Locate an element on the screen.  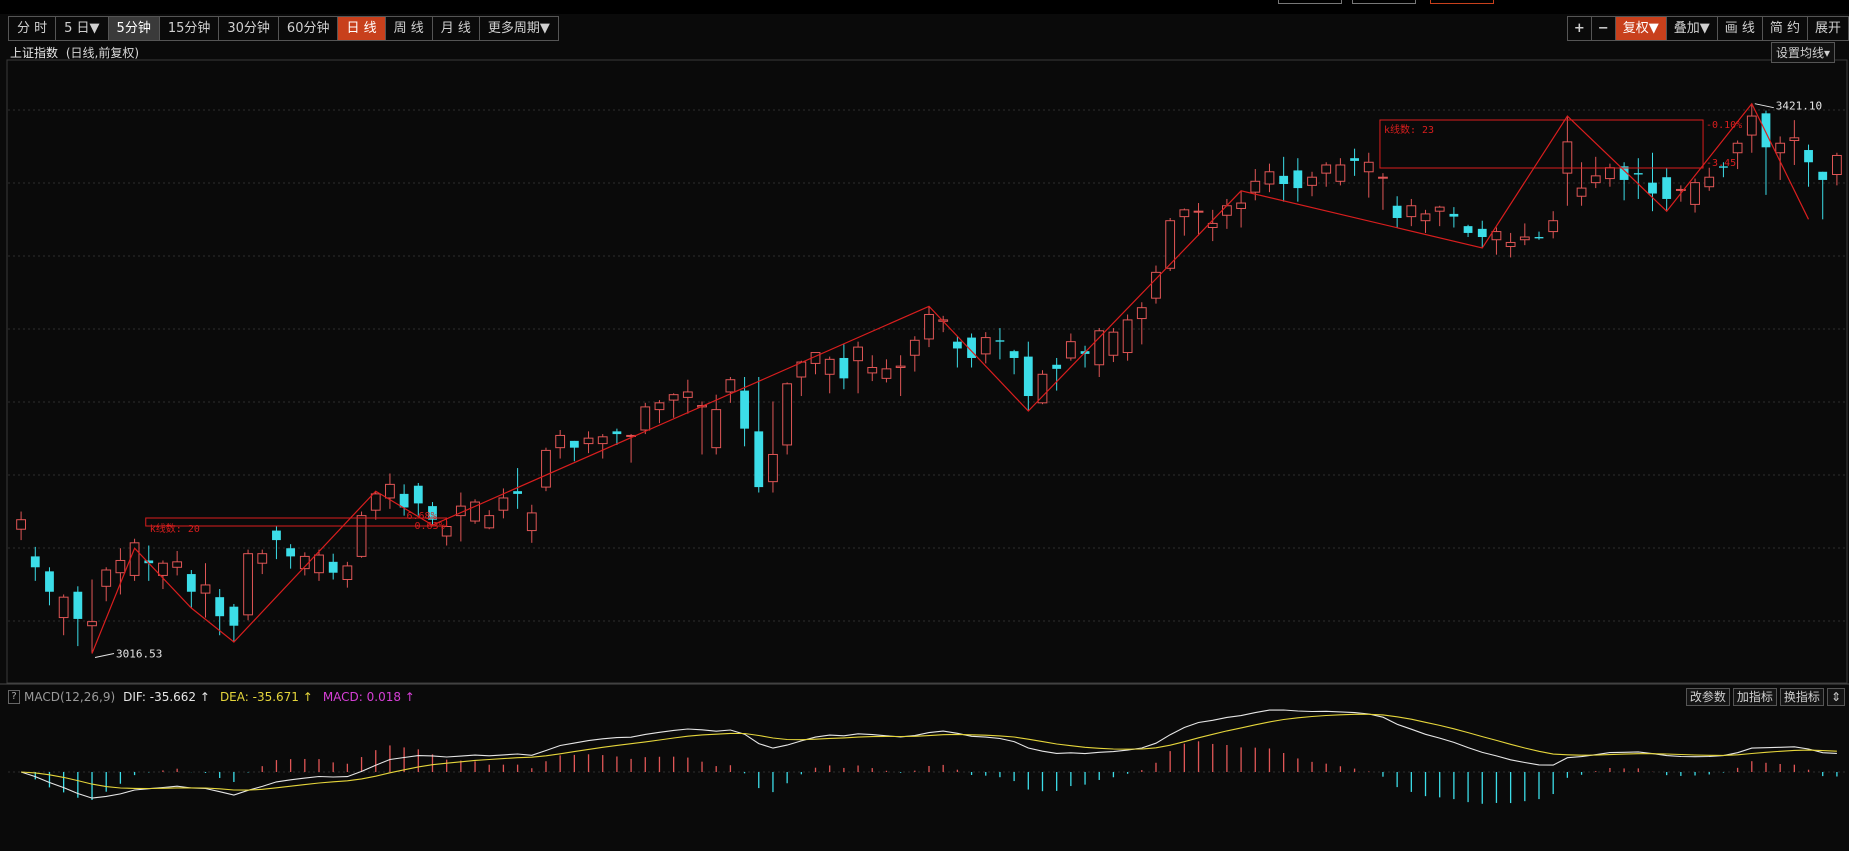
dea-line is located at coordinates (929, 752).